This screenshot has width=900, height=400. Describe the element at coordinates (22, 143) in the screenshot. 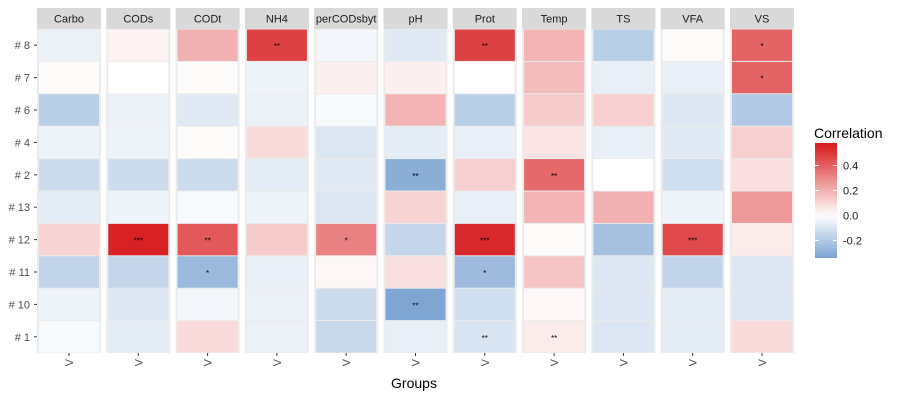

I see `y-tick-label: # 4` at that location.